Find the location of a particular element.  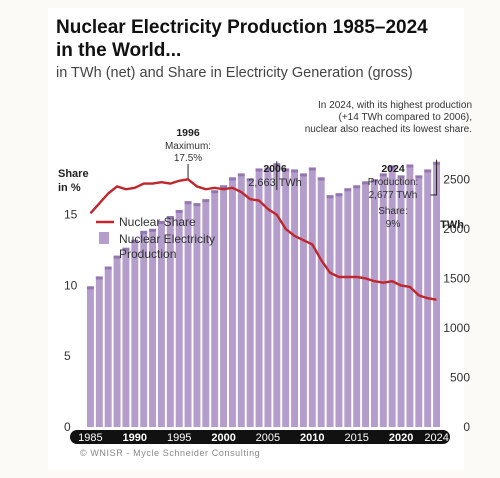

legend-label-share: Nuclear Share is located at coordinates (157, 222).